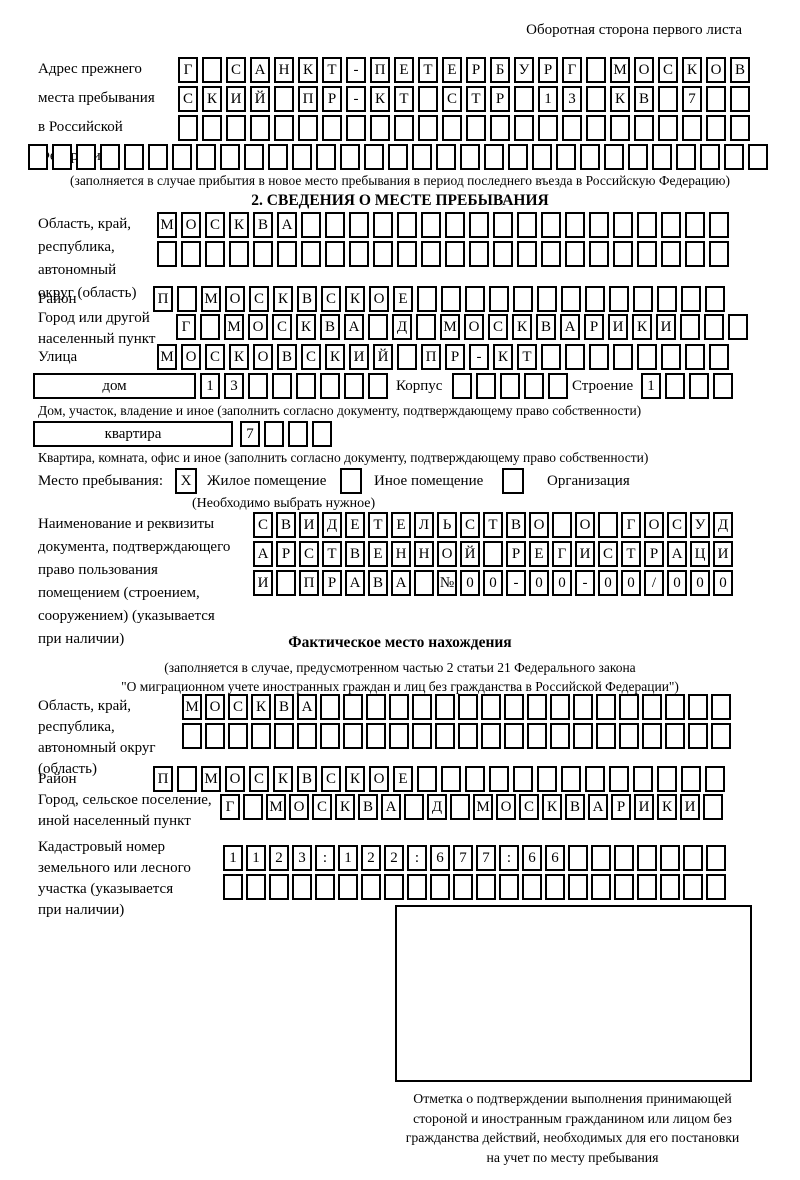 The height and width of the screenshot is (1180, 800). What do you see at coordinates (700, 554) in the screenshot?
I see `char-cell: Ц` at bounding box center [700, 554].